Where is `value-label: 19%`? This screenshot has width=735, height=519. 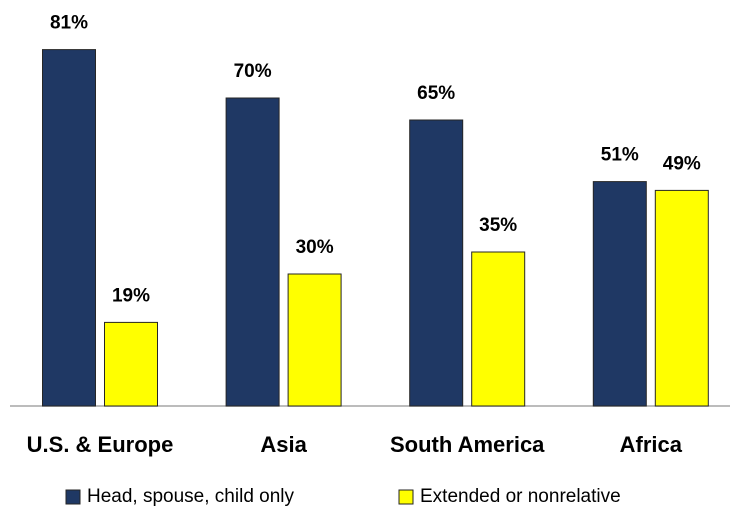 value-label: 19% is located at coordinates (131, 295).